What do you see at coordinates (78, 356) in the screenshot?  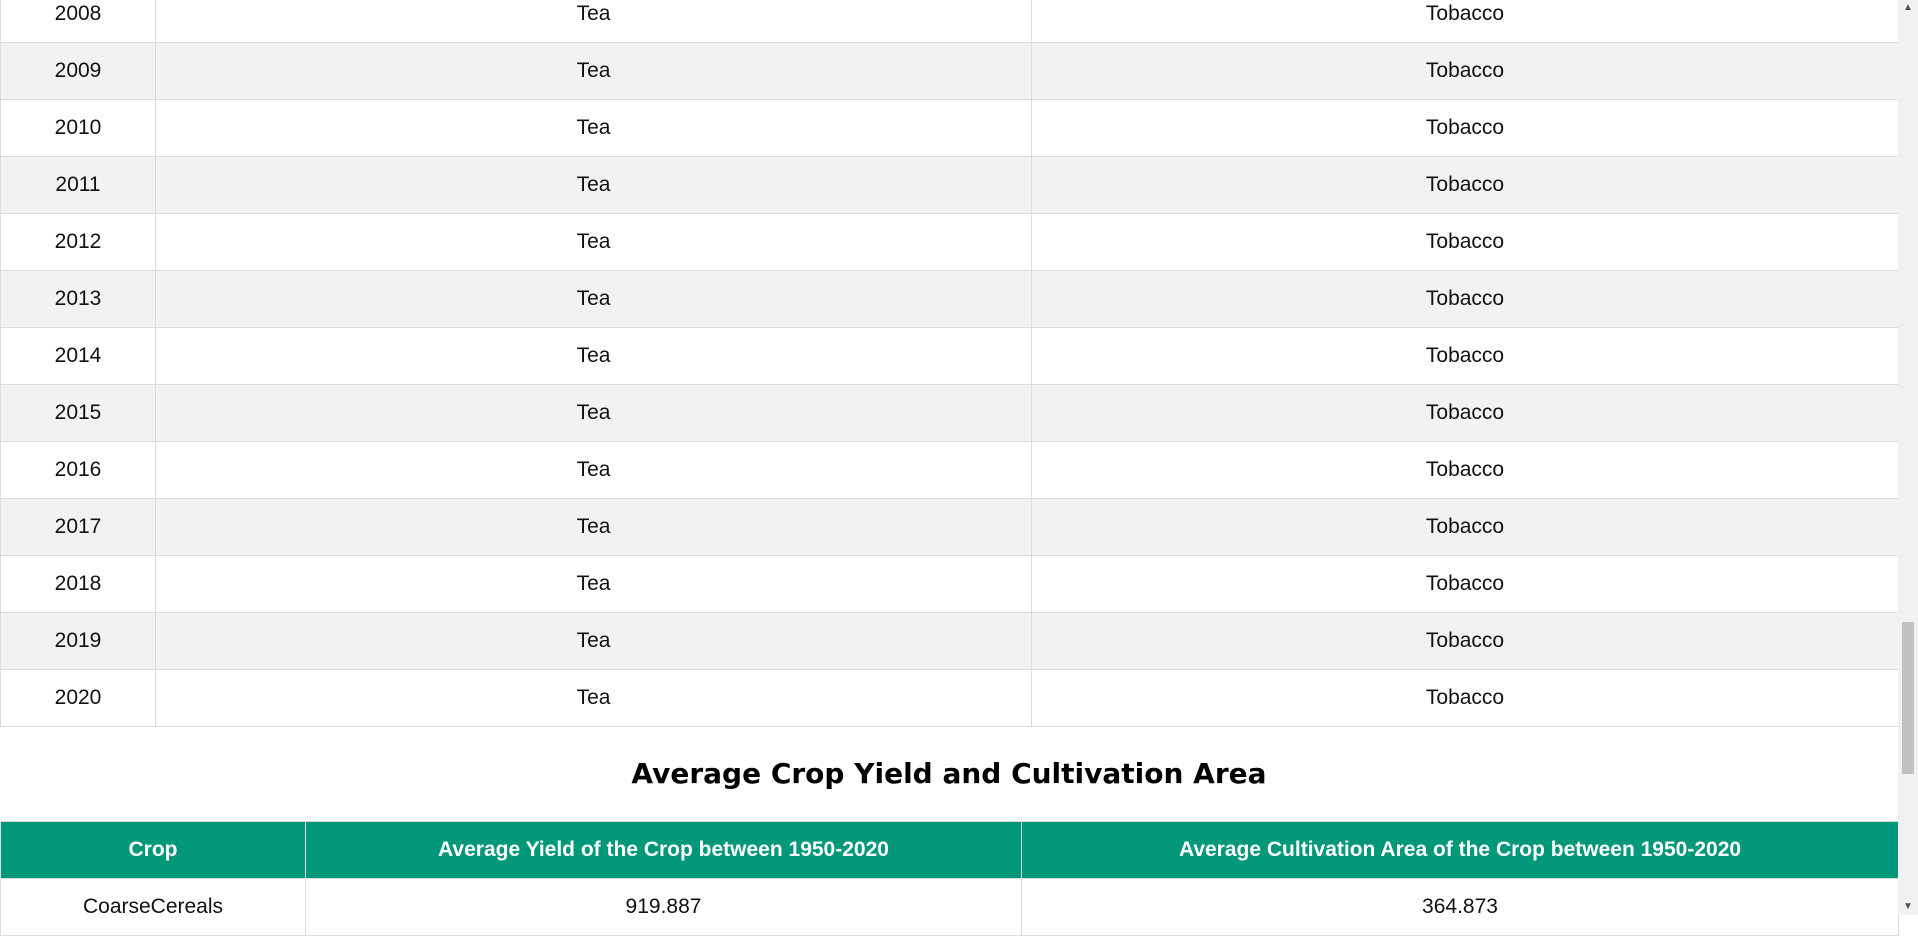 I see `year-cell: 2014` at bounding box center [78, 356].